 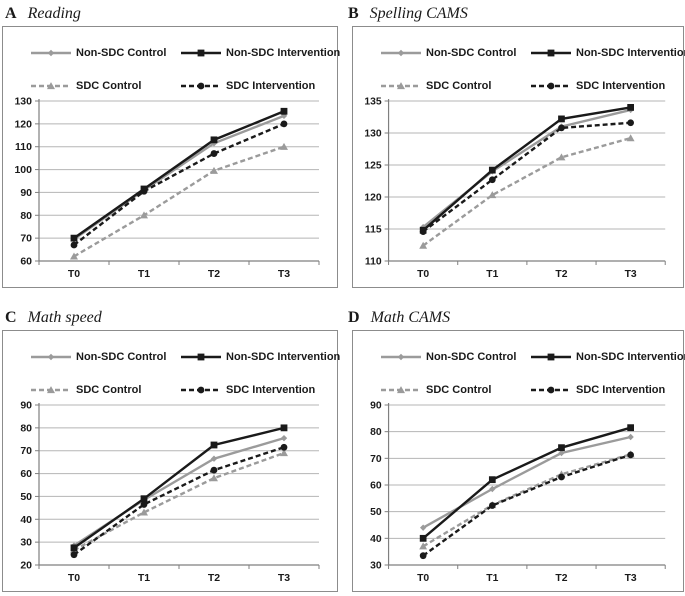 I want to click on y-tick-label: 135, so click(x=372, y=102).